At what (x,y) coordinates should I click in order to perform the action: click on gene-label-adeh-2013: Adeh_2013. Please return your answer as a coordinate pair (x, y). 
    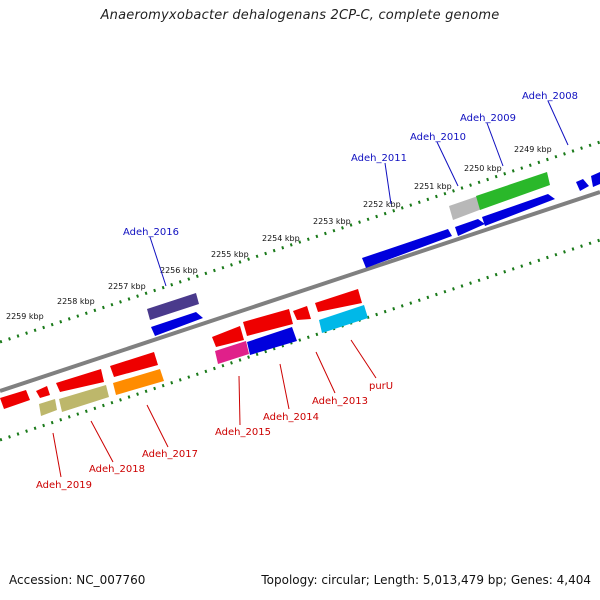
    Looking at the image, I should click on (340, 401).